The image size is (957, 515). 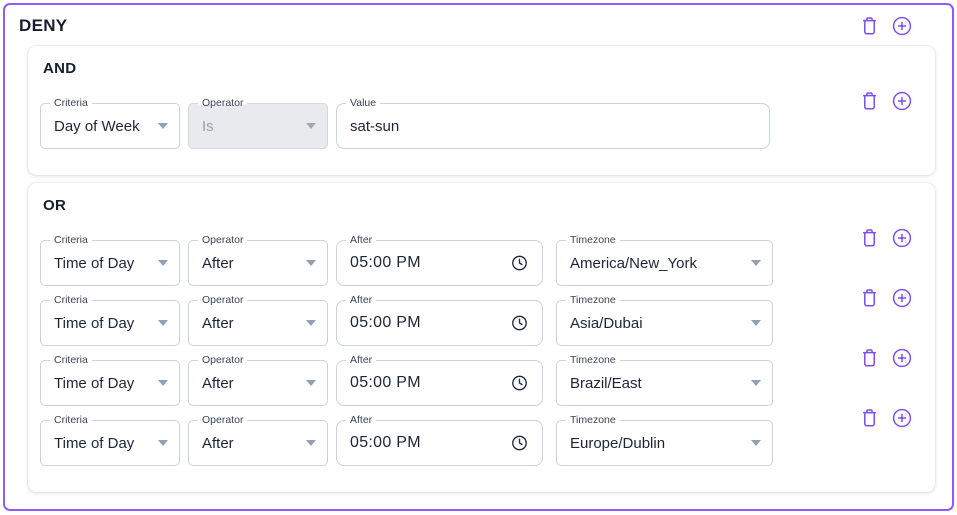 I want to click on timezone-value: Brazil/East, so click(x=606, y=383).